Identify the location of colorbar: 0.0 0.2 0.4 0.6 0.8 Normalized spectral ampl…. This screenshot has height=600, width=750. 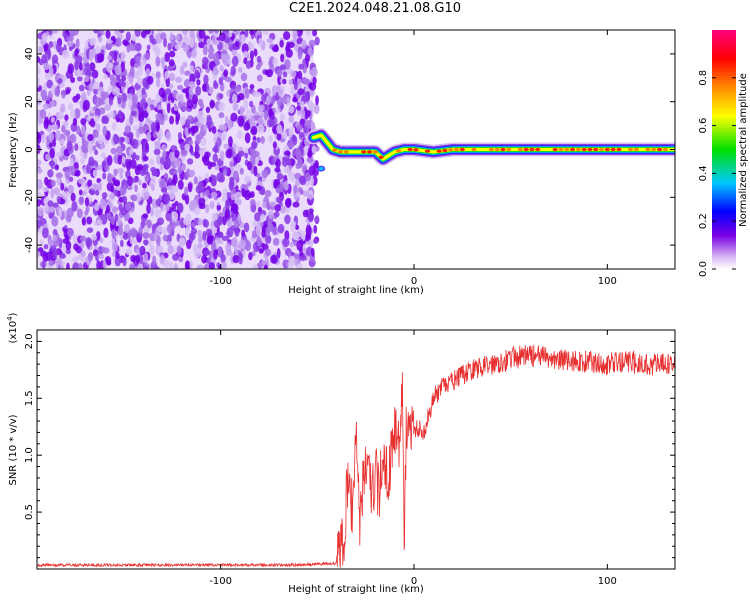
(723, 153).